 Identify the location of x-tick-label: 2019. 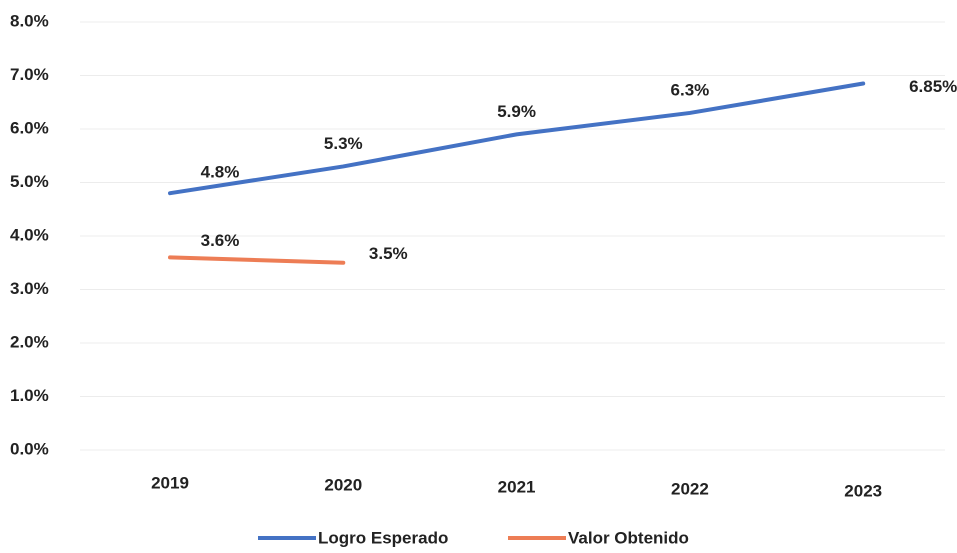
(170, 482).